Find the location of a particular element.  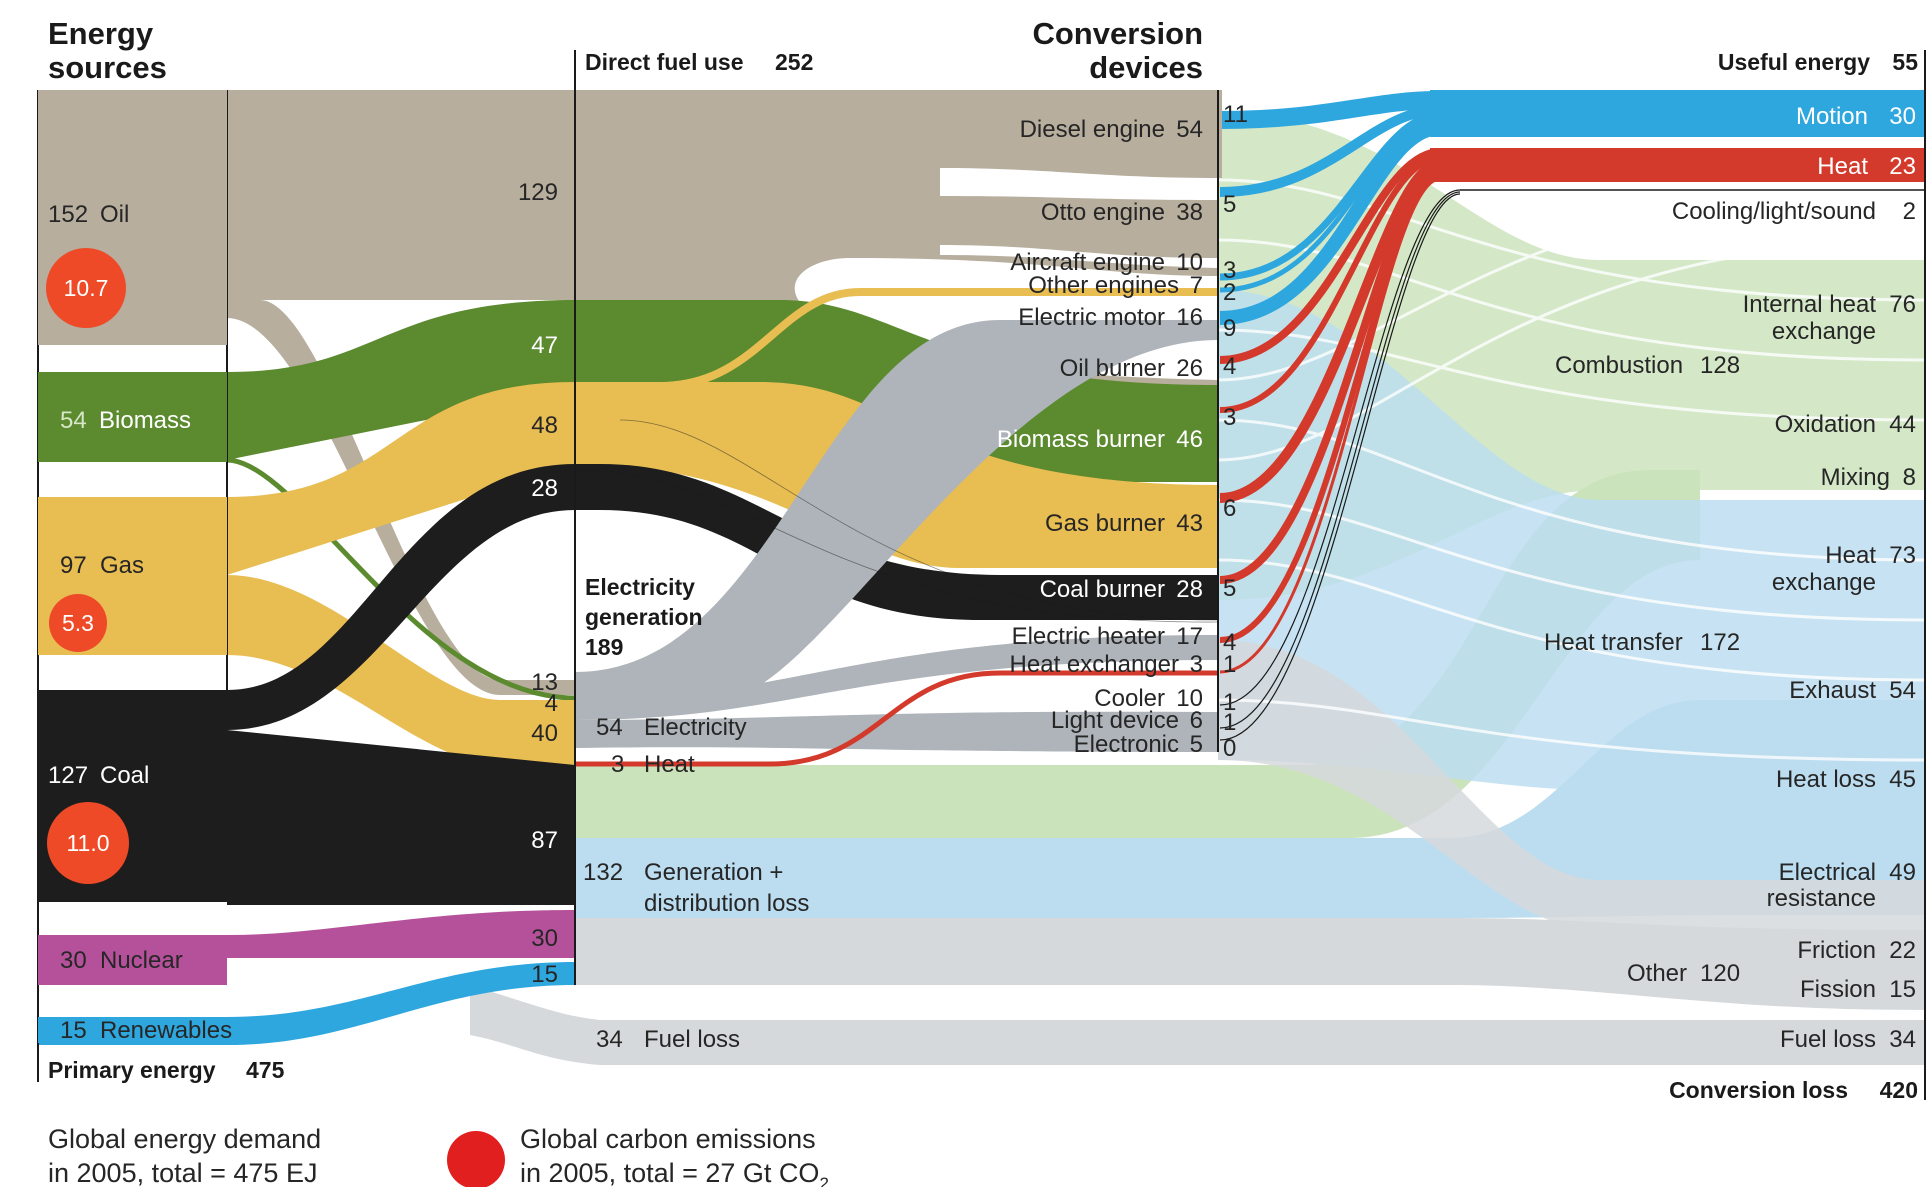

motion-value: 30 is located at coordinates (1902, 116).